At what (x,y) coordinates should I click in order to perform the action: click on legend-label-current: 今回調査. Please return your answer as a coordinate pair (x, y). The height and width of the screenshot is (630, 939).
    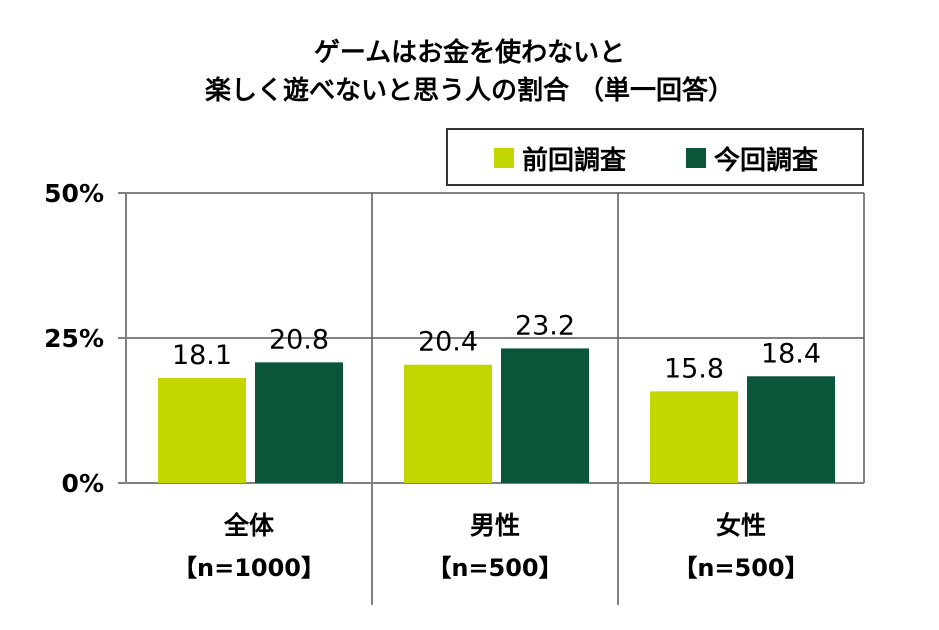
    Looking at the image, I should click on (766, 160).